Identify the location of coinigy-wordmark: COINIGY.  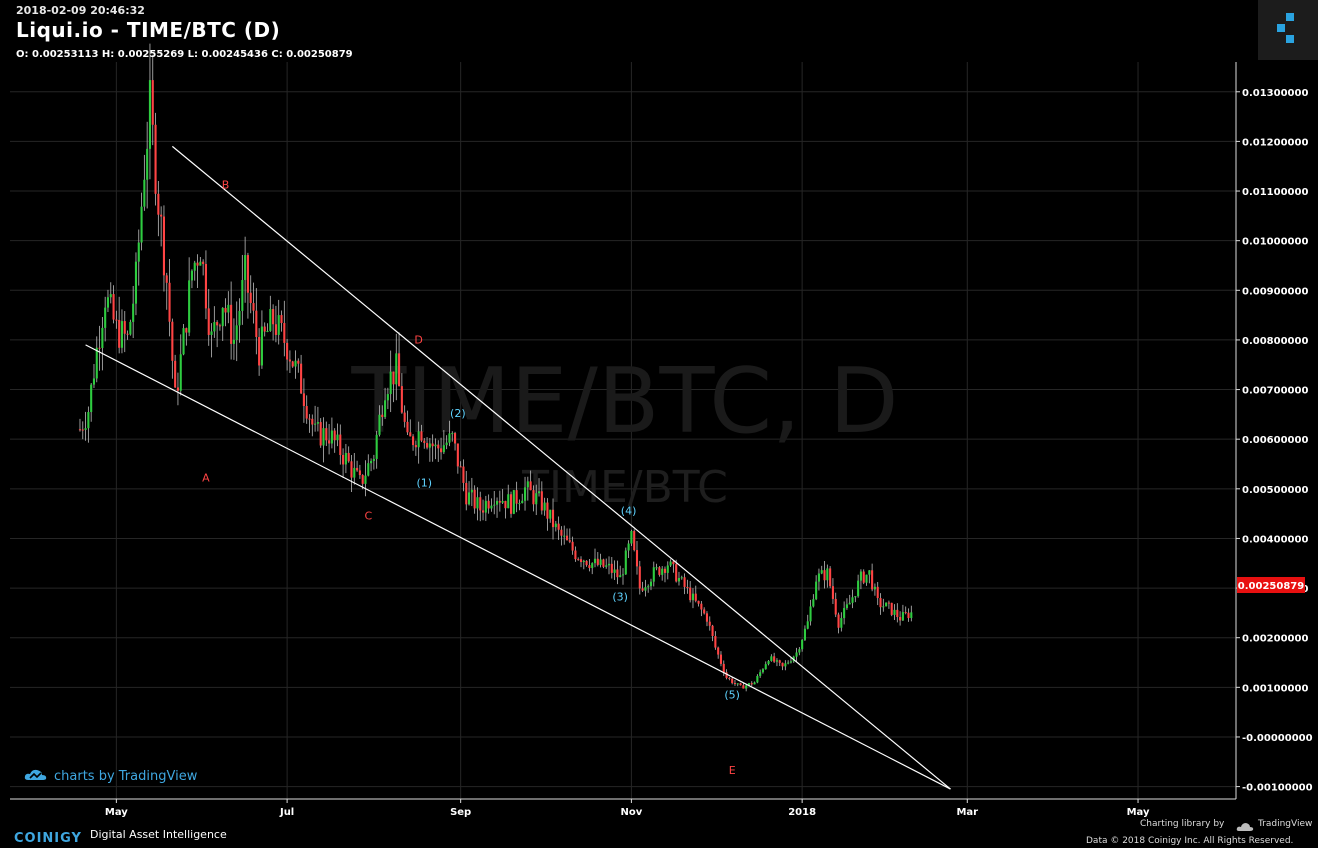
(48, 838).